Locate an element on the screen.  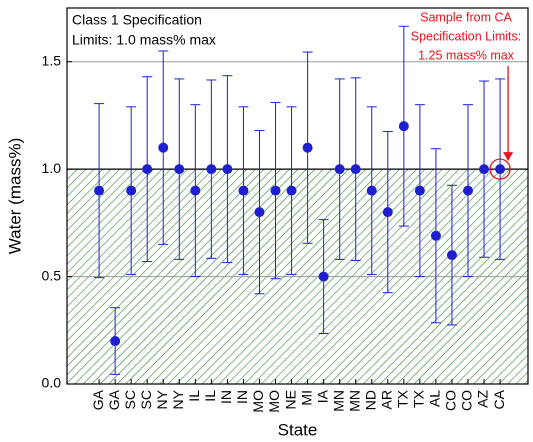
ca-annotation: 1.25 mass% max is located at coordinates (466, 55).